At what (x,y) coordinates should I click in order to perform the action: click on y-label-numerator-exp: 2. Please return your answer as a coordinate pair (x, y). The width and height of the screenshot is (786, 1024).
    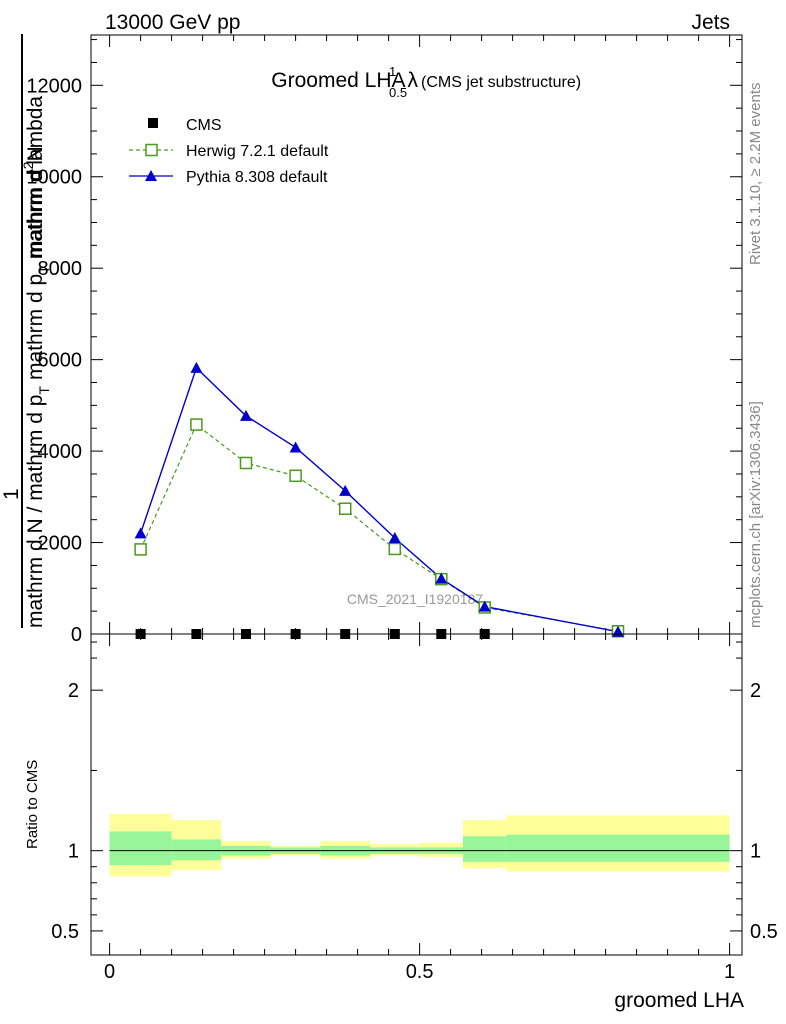
    Looking at the image, I should click on (28, 165).